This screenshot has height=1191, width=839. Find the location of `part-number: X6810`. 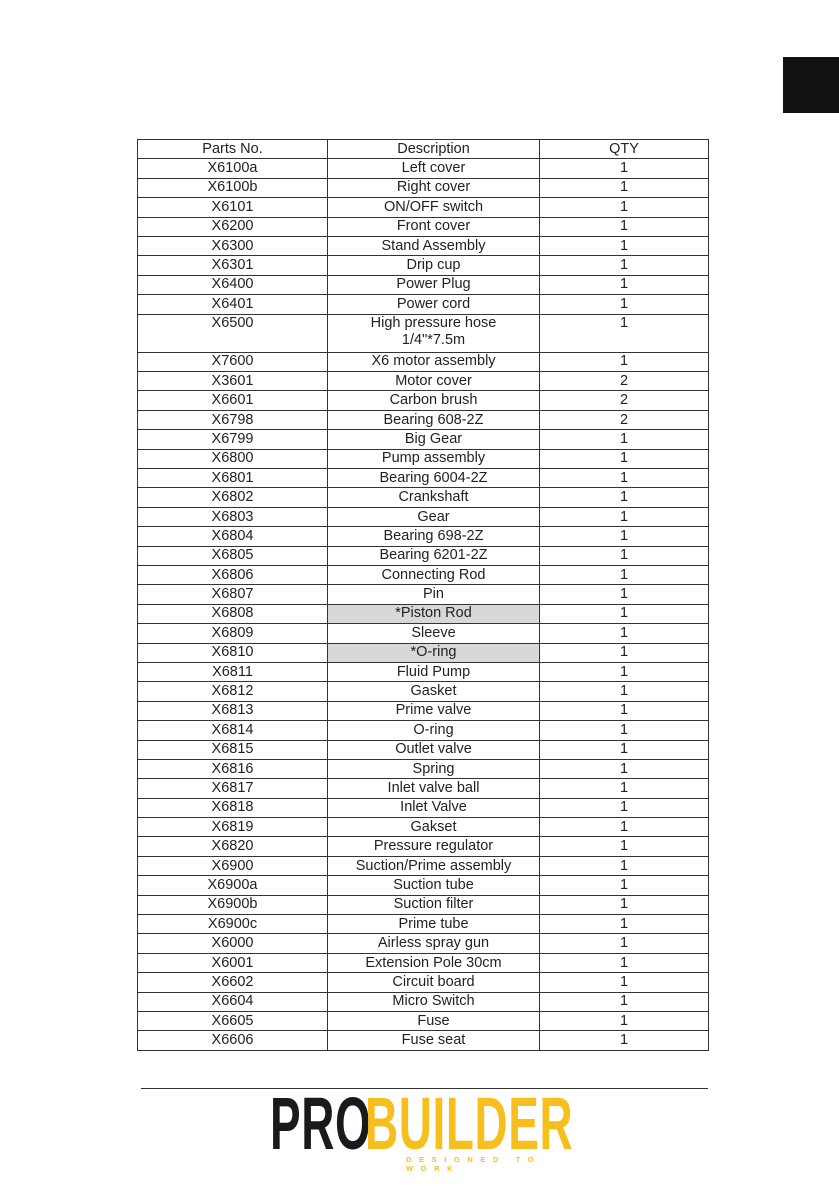

part-number: X6810 is located at coordinates (232, 652).